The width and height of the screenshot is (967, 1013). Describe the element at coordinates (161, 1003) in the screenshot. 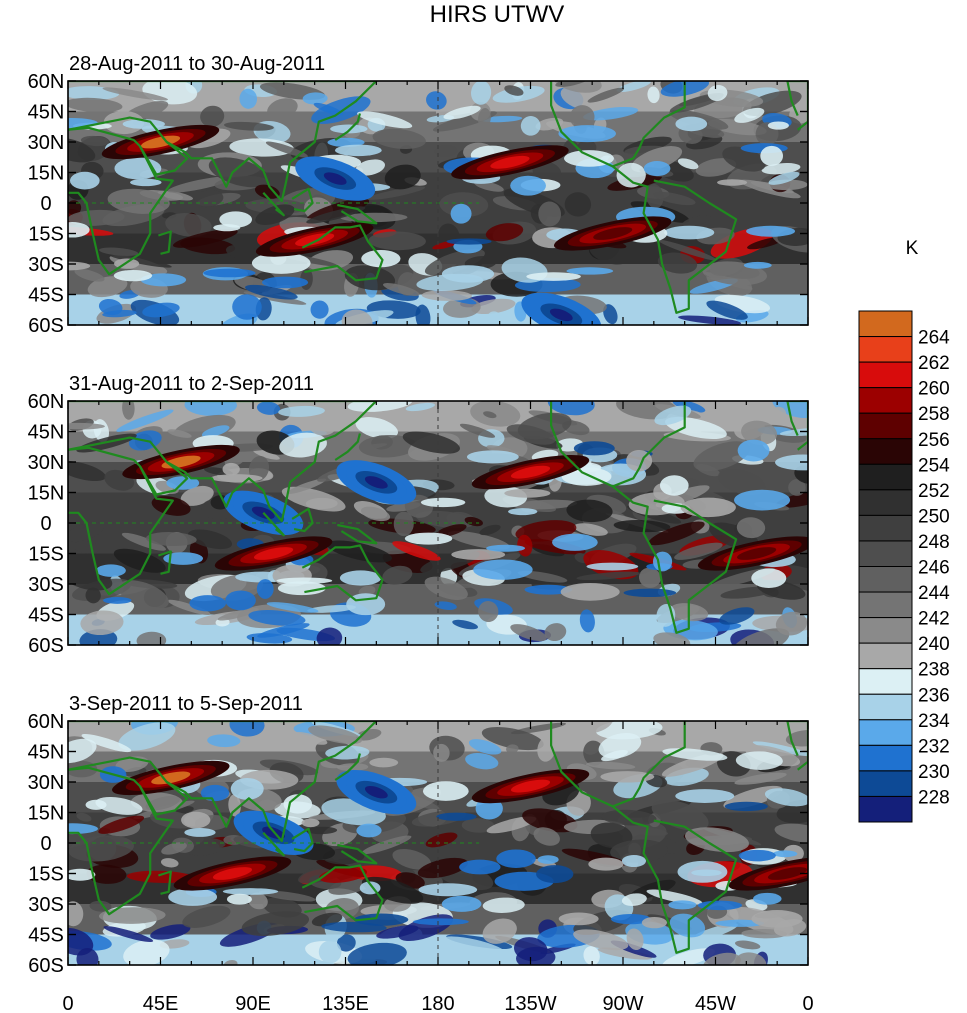

I see `x-tick-label: 45E` at that location.